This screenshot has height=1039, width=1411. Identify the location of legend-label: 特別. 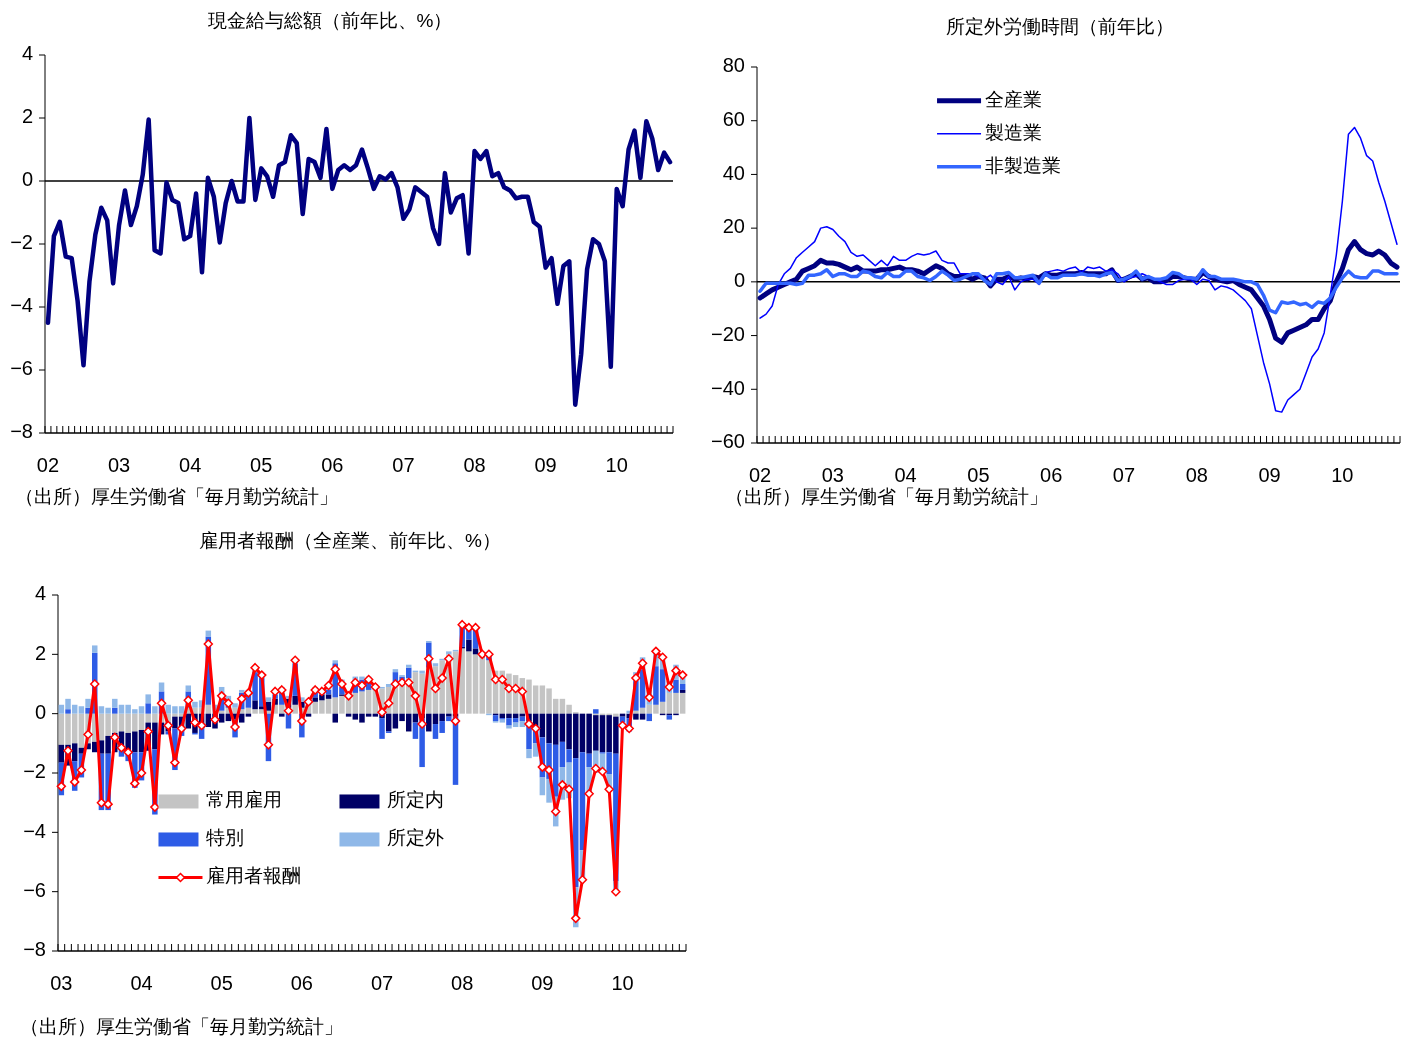
(225, 838).